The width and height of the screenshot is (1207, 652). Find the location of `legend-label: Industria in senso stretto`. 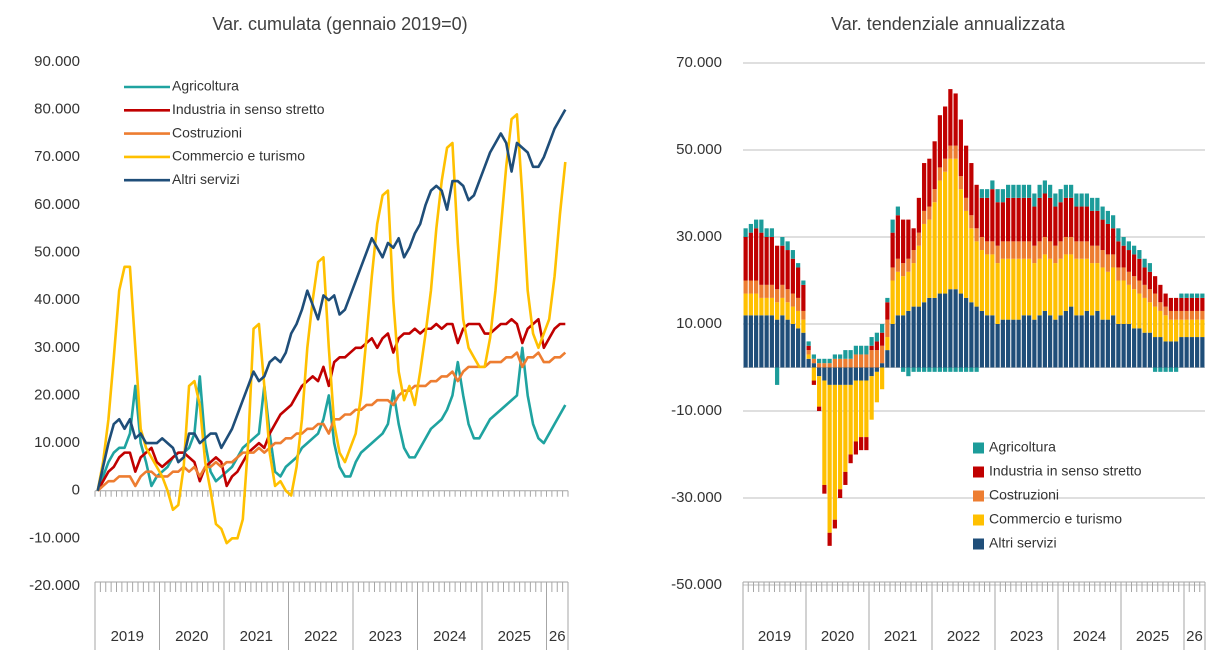

legend-label: Industria in senso stretto is located at coordinates (1065, 471).